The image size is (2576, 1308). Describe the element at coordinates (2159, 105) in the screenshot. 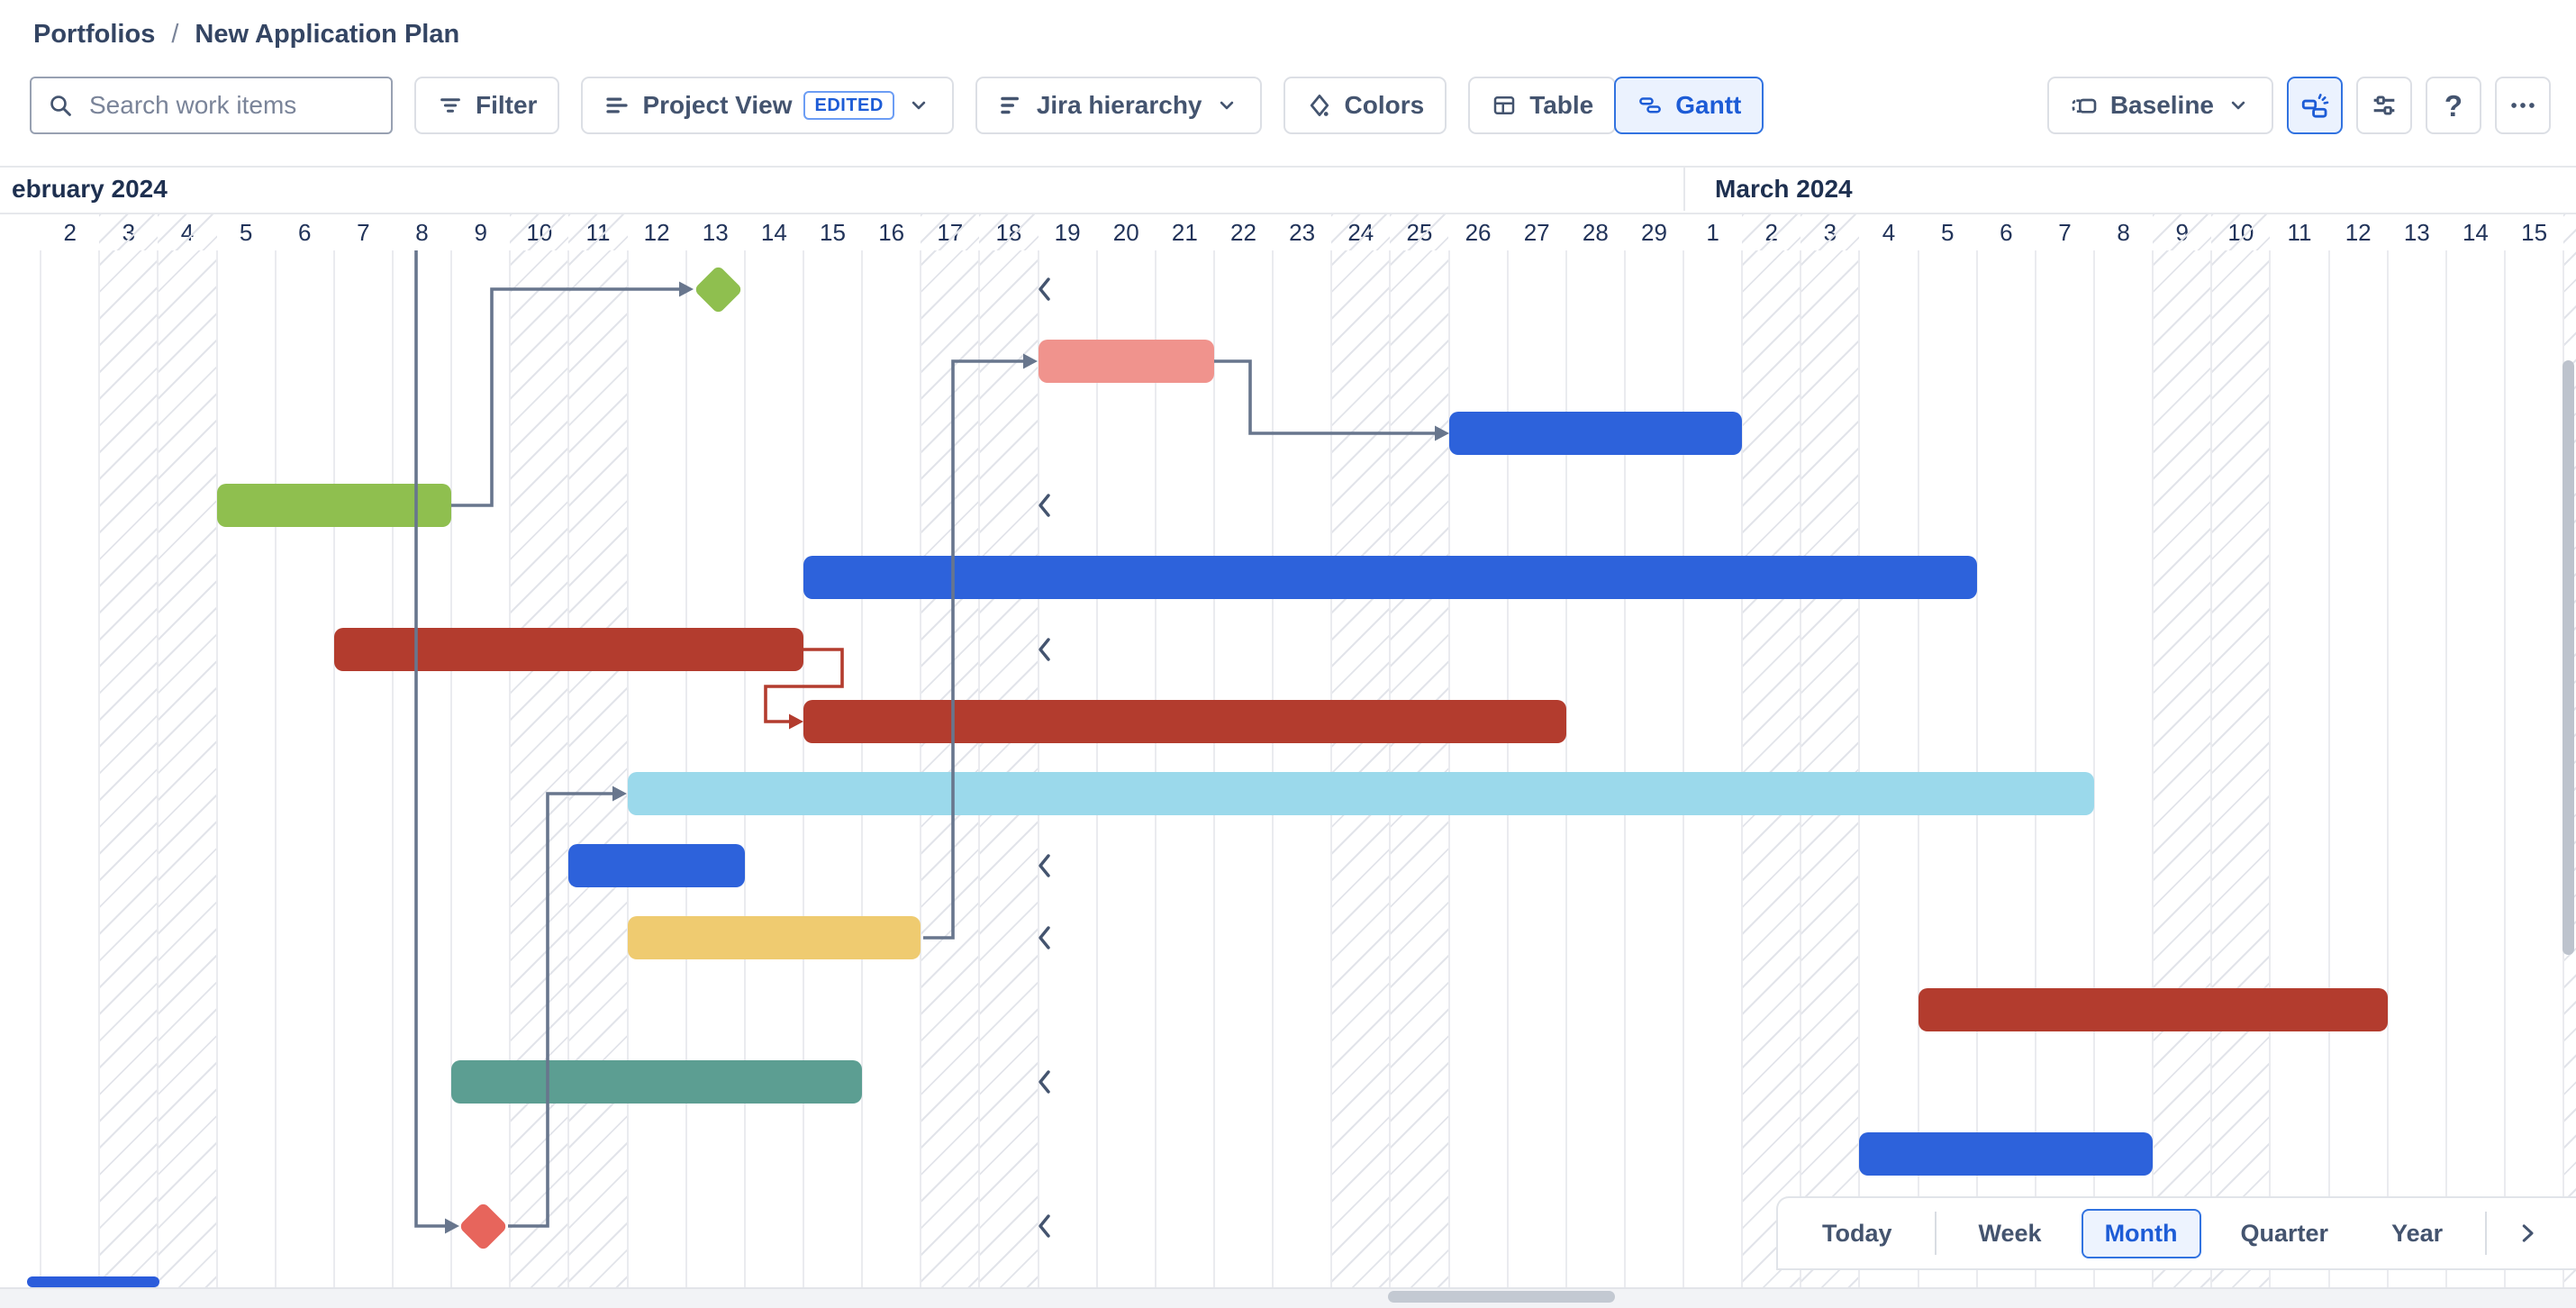

I see `baseline-button: Baseline` at that location.